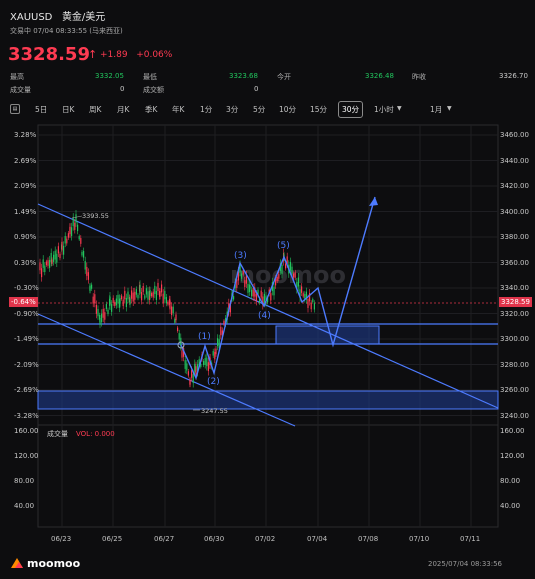  Describe the element at coordinates (122, 89) in the screenshot. I see `volume-value: 0` at that location.